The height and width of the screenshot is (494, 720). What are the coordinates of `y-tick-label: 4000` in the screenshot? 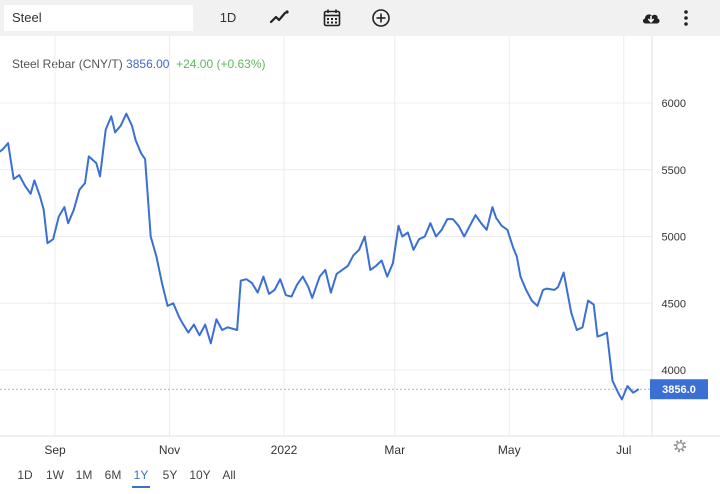 It's located at (674, 371).